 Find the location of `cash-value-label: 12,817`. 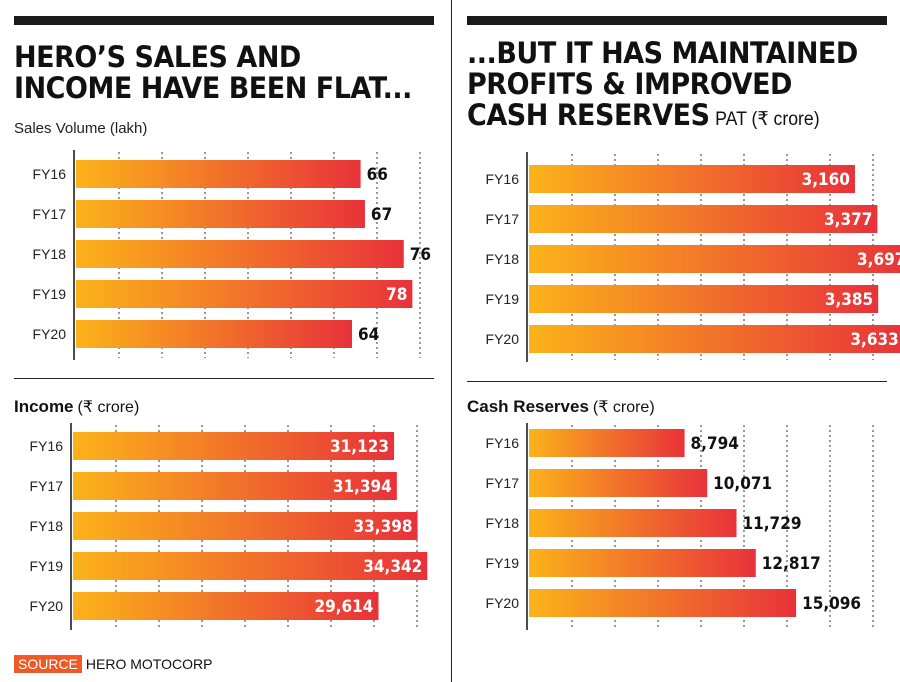

cash-value-label: 12,817 is located at coordinates (791, 563).